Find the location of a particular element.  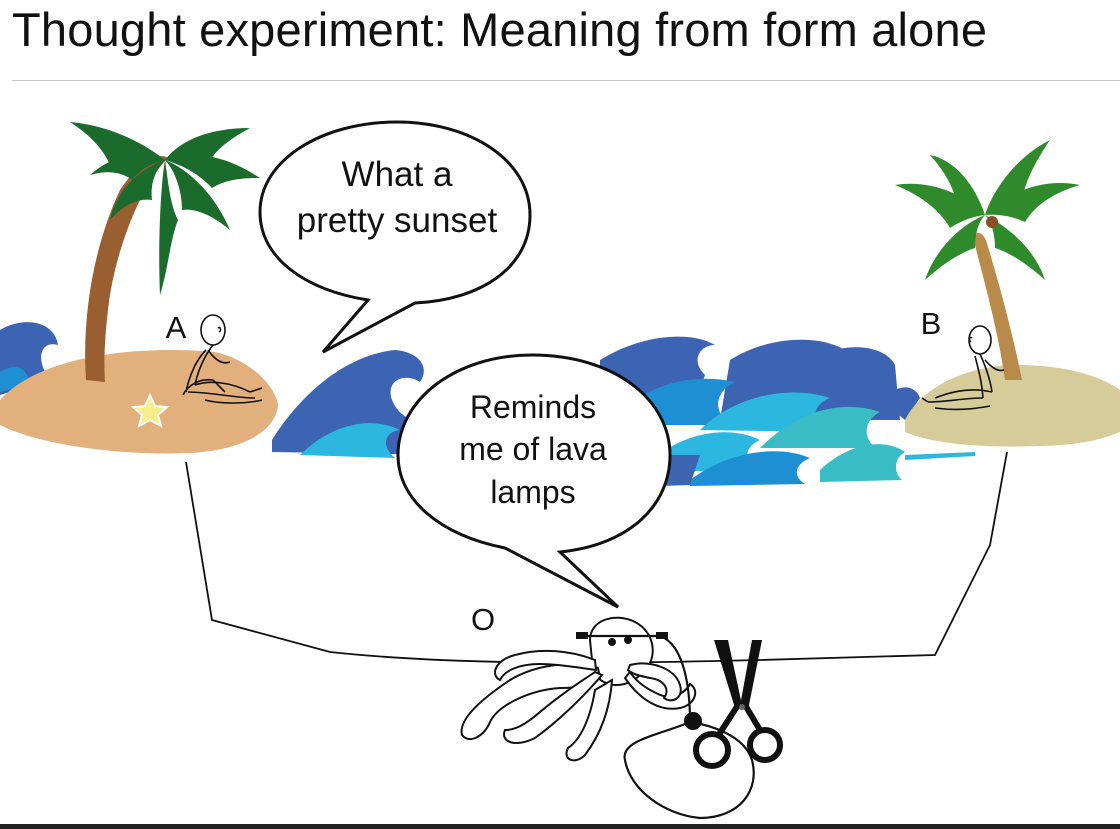

cable-cut-point is located at coordinates (693, 721).